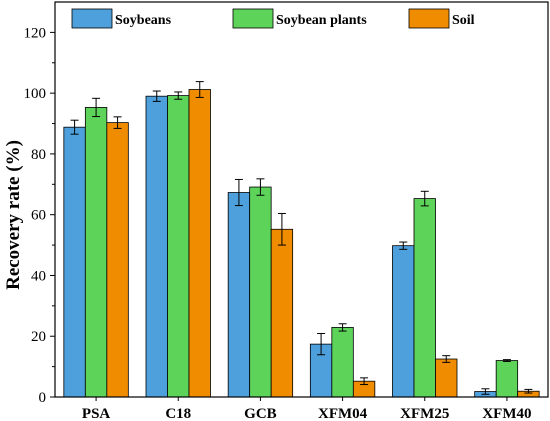  Describe the element at coordinates (143, 20) in the screenshot. I see `legend-label: Soybeans` at that location.